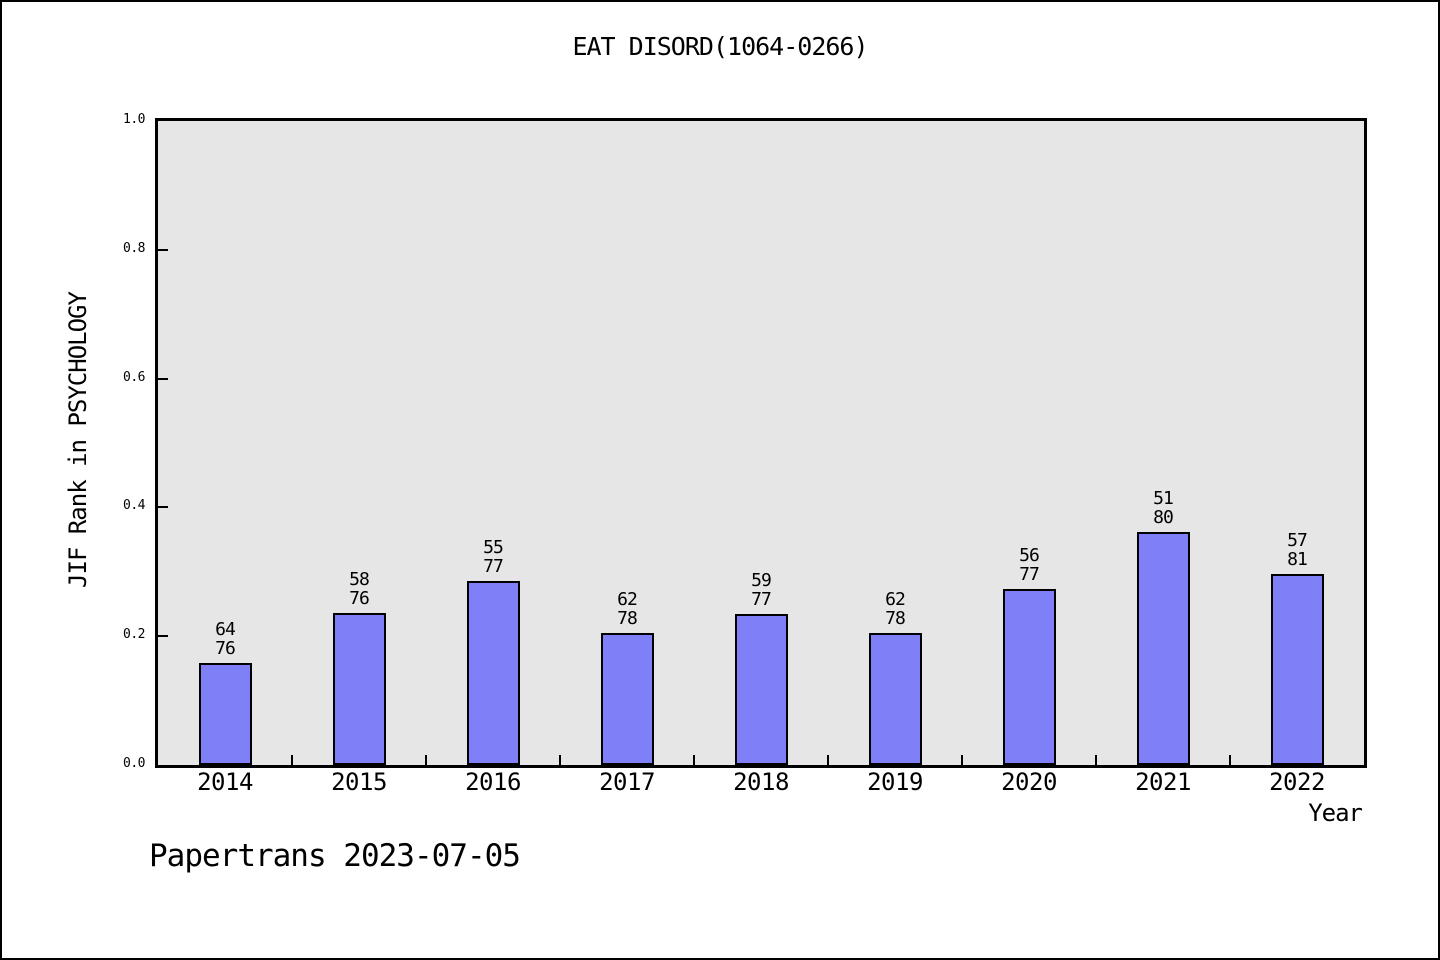 The height and width of the screenshot is (960, 1440). What do you see at coordinates (359, 579) in the screenshot?
I see `bar-rank-numerator: 58` at bounding box center [359, 579].